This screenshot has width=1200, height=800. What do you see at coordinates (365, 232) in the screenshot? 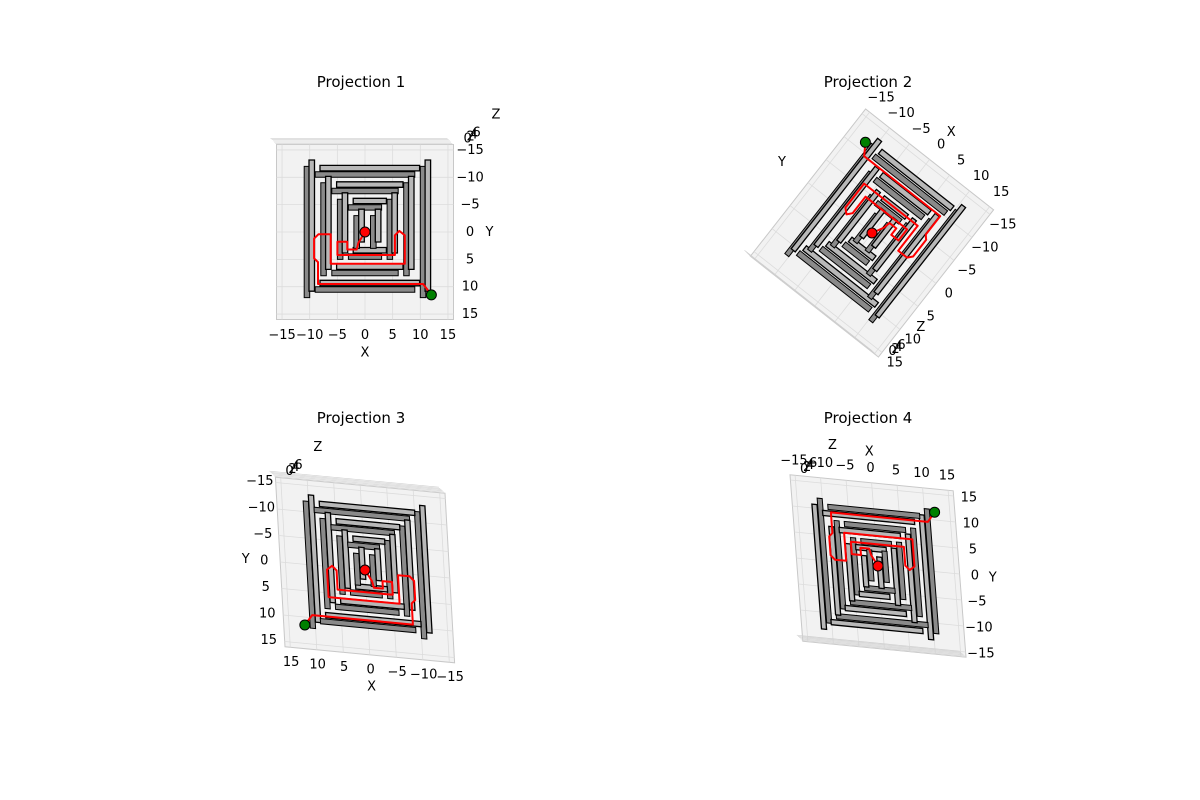
I see `goal-marker` at bounding box center [365, 232].